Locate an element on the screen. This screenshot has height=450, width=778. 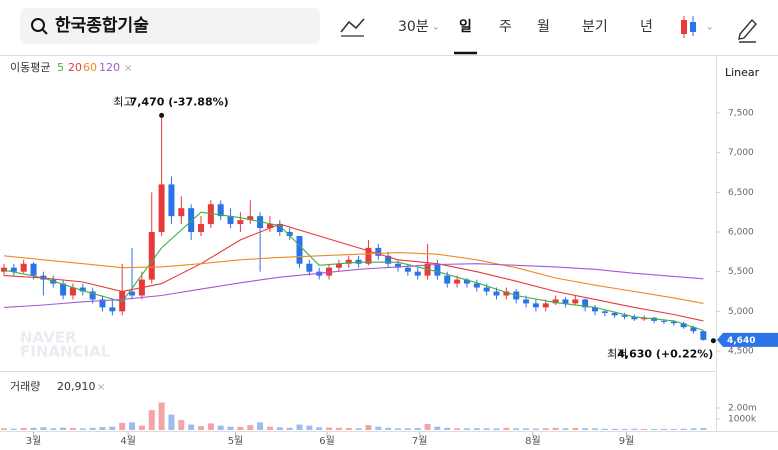
legend-entry: 20 is located at coordinates (75, 67).